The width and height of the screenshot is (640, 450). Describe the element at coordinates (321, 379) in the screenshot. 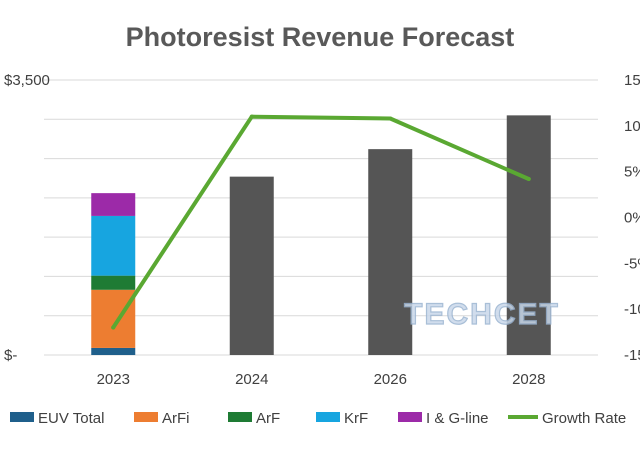

I see `x-axis: 2023 2024 2026 2028` at that location.